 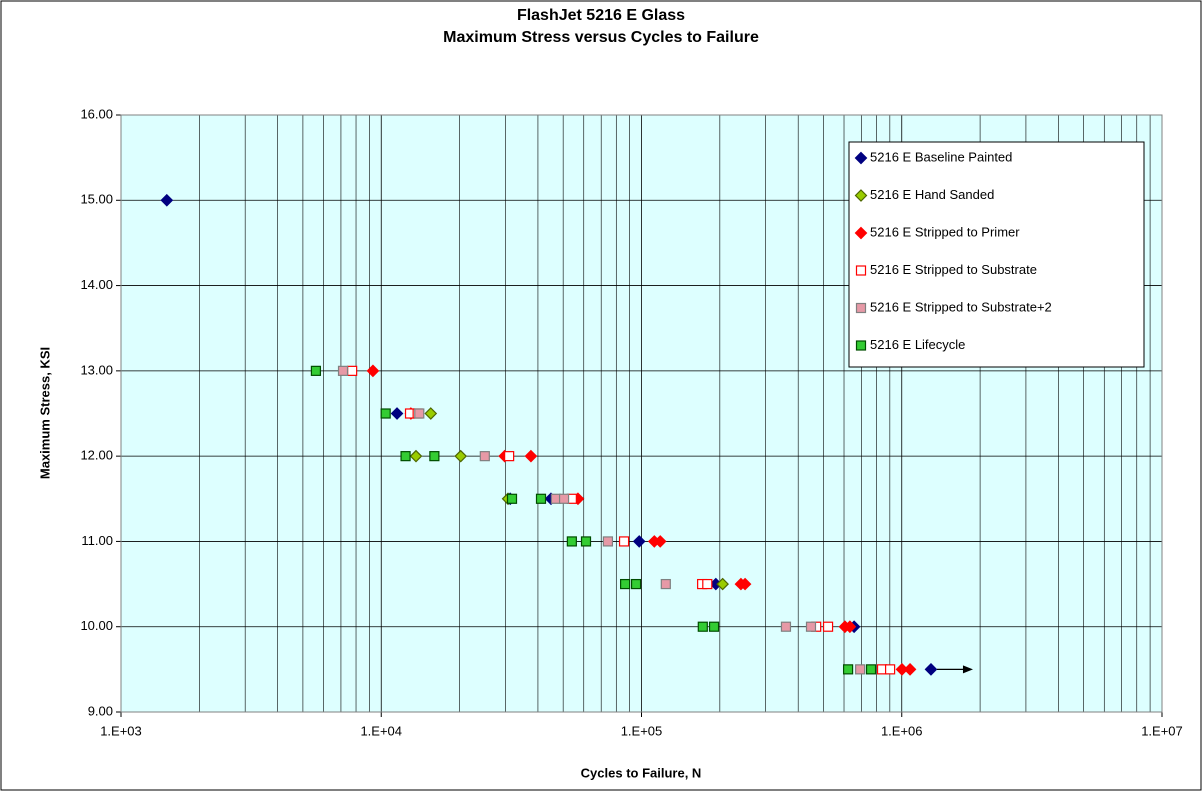 What do you see at coordinates (642, 730) in the screenshot?
I see `x-tick-label: 1.E+05` at bounding box center [642, 730].